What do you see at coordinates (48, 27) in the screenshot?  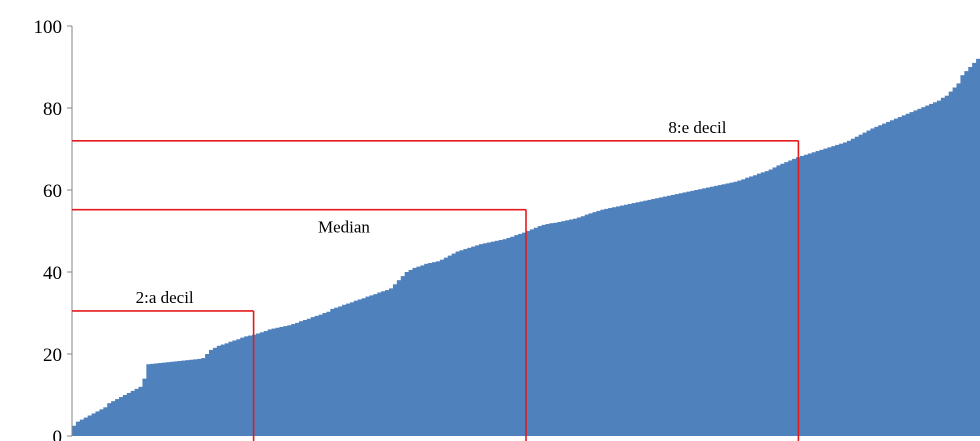 I see `y-tick-label: 100` at bounding box center [48, 27].